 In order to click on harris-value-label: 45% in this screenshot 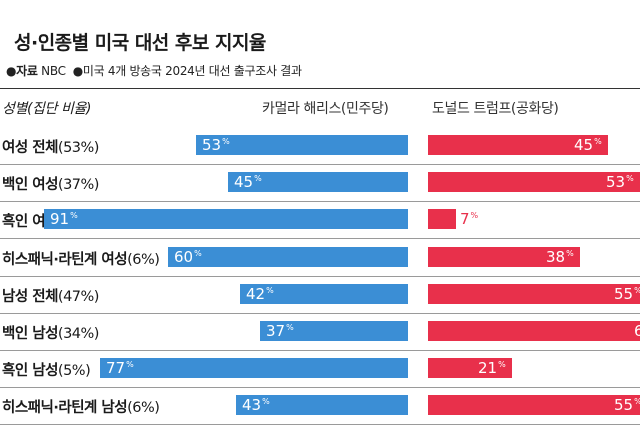, I will do `click(248, 182)`.